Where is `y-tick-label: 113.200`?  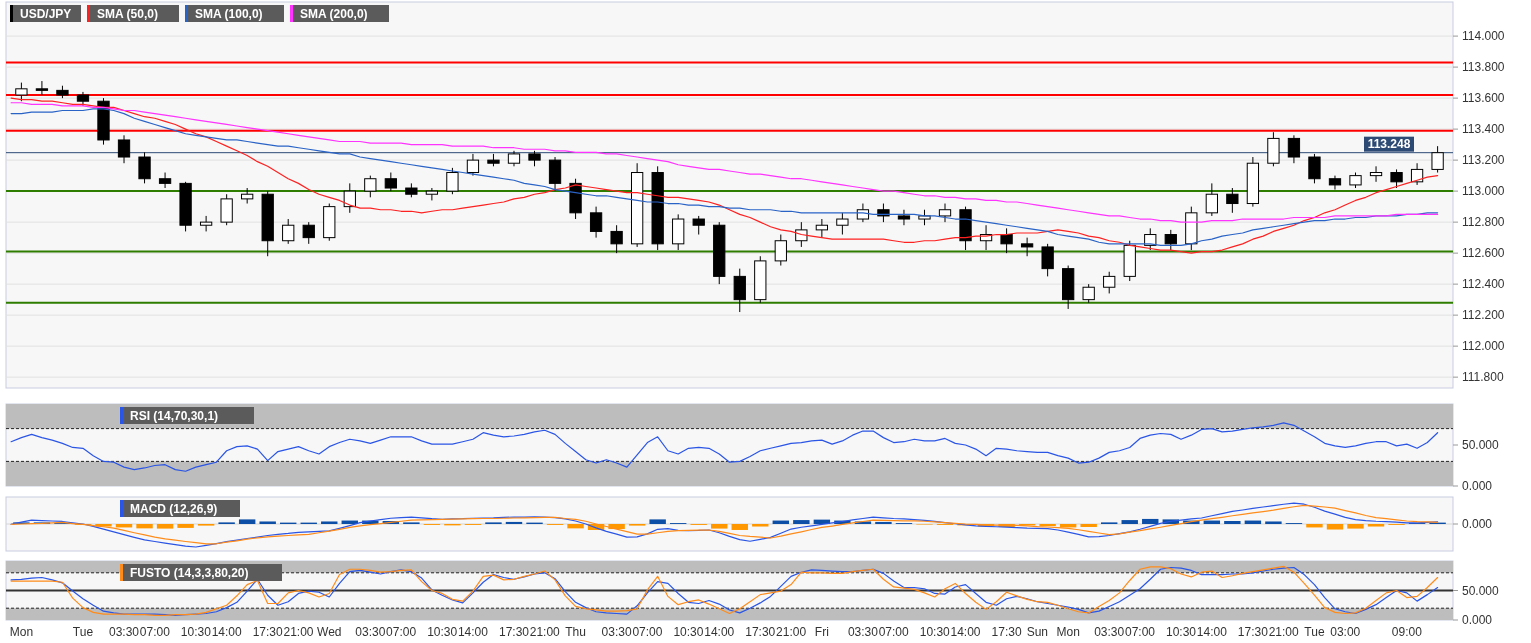 y-tick-label: 113.200 is located at coordinates (1483, 160).